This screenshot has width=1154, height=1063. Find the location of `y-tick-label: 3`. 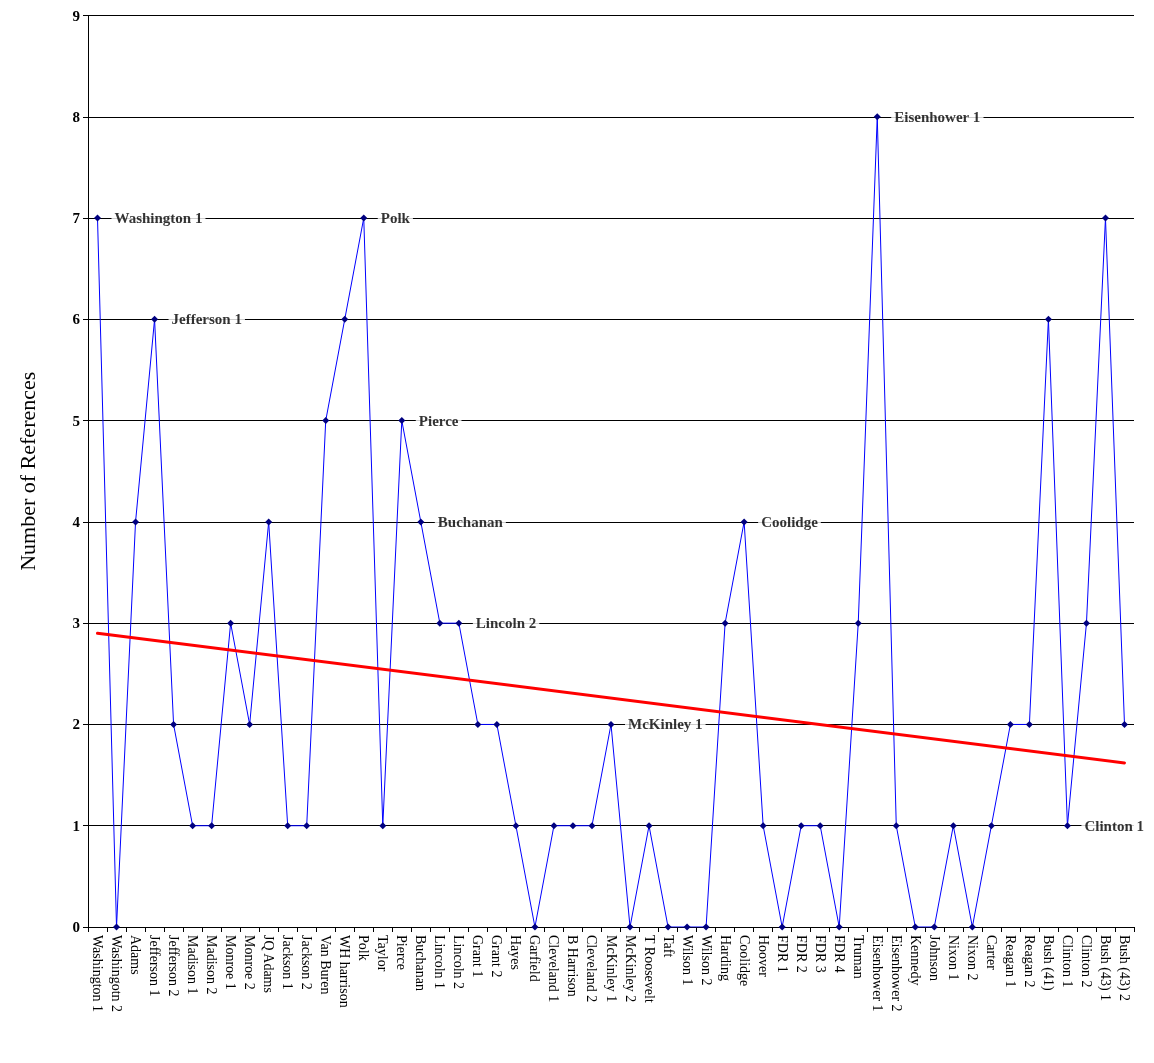

y-tick-label: 3 is located at coordinates (76, 623).